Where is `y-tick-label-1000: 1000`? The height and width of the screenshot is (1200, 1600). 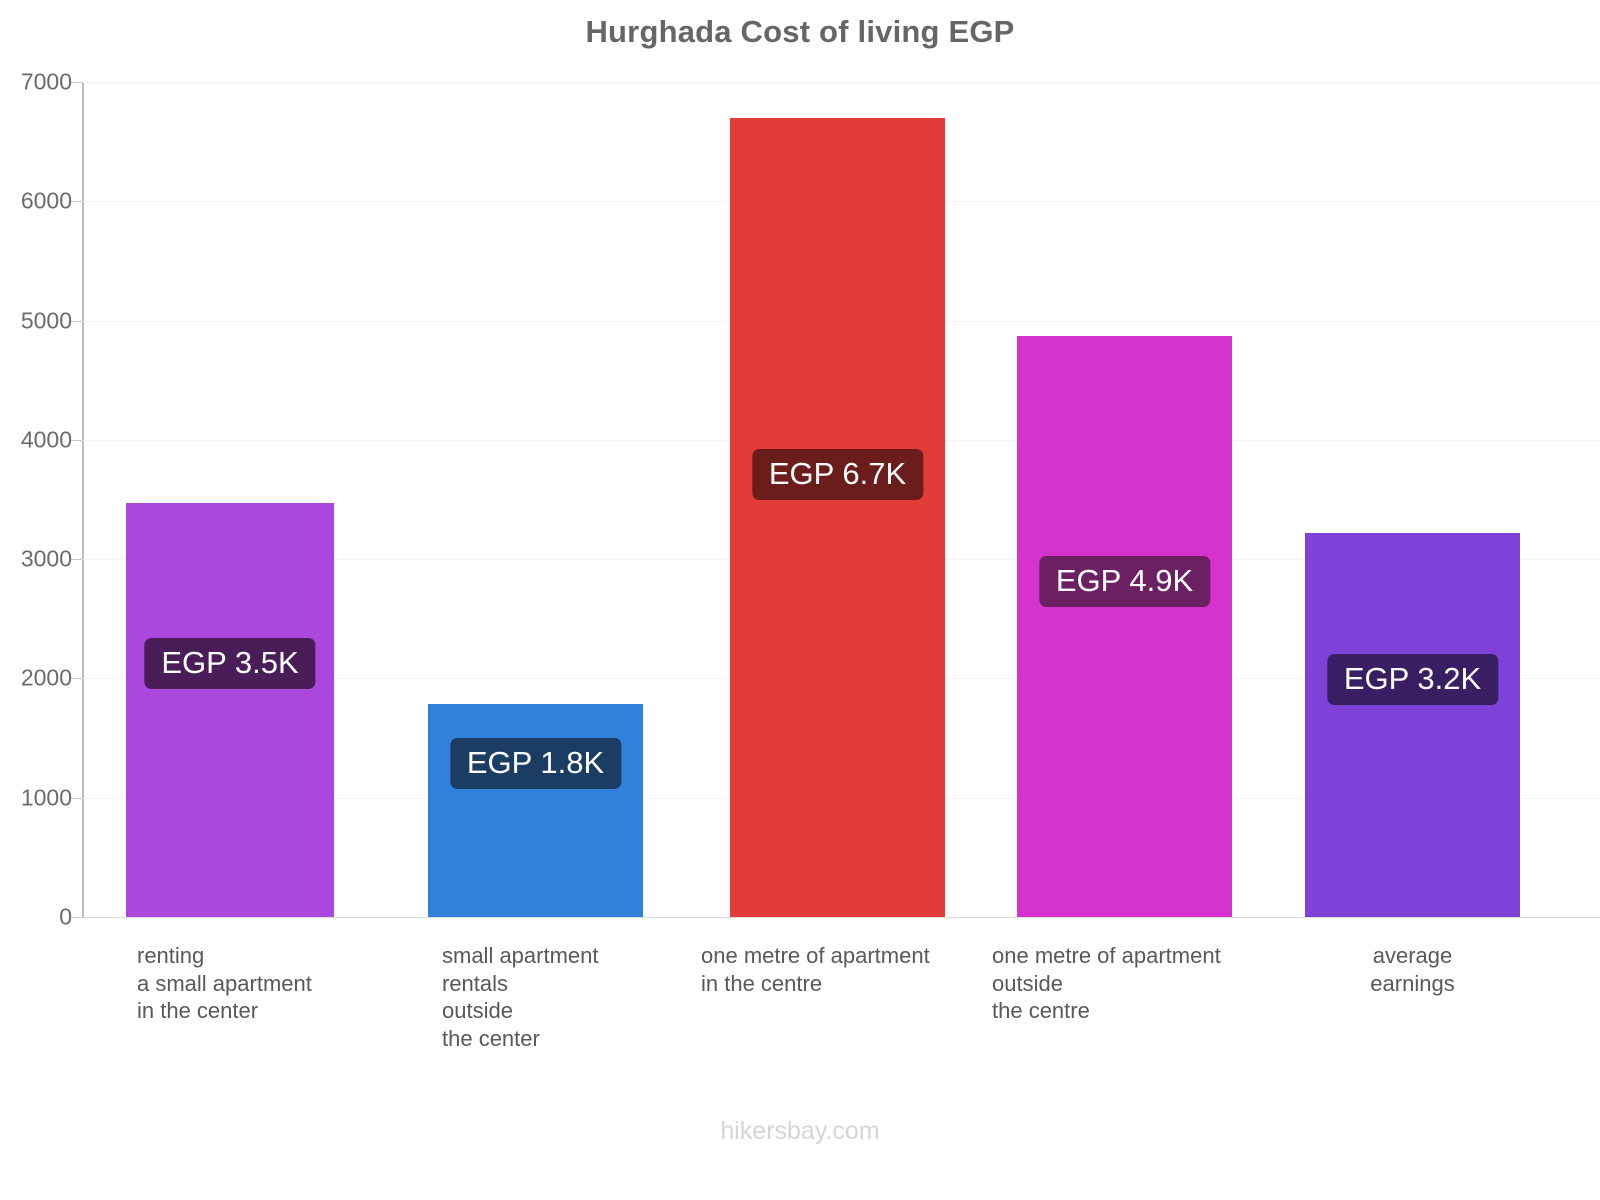 y-tick-label-1000: 1000 is located at coordinates (46, 797).